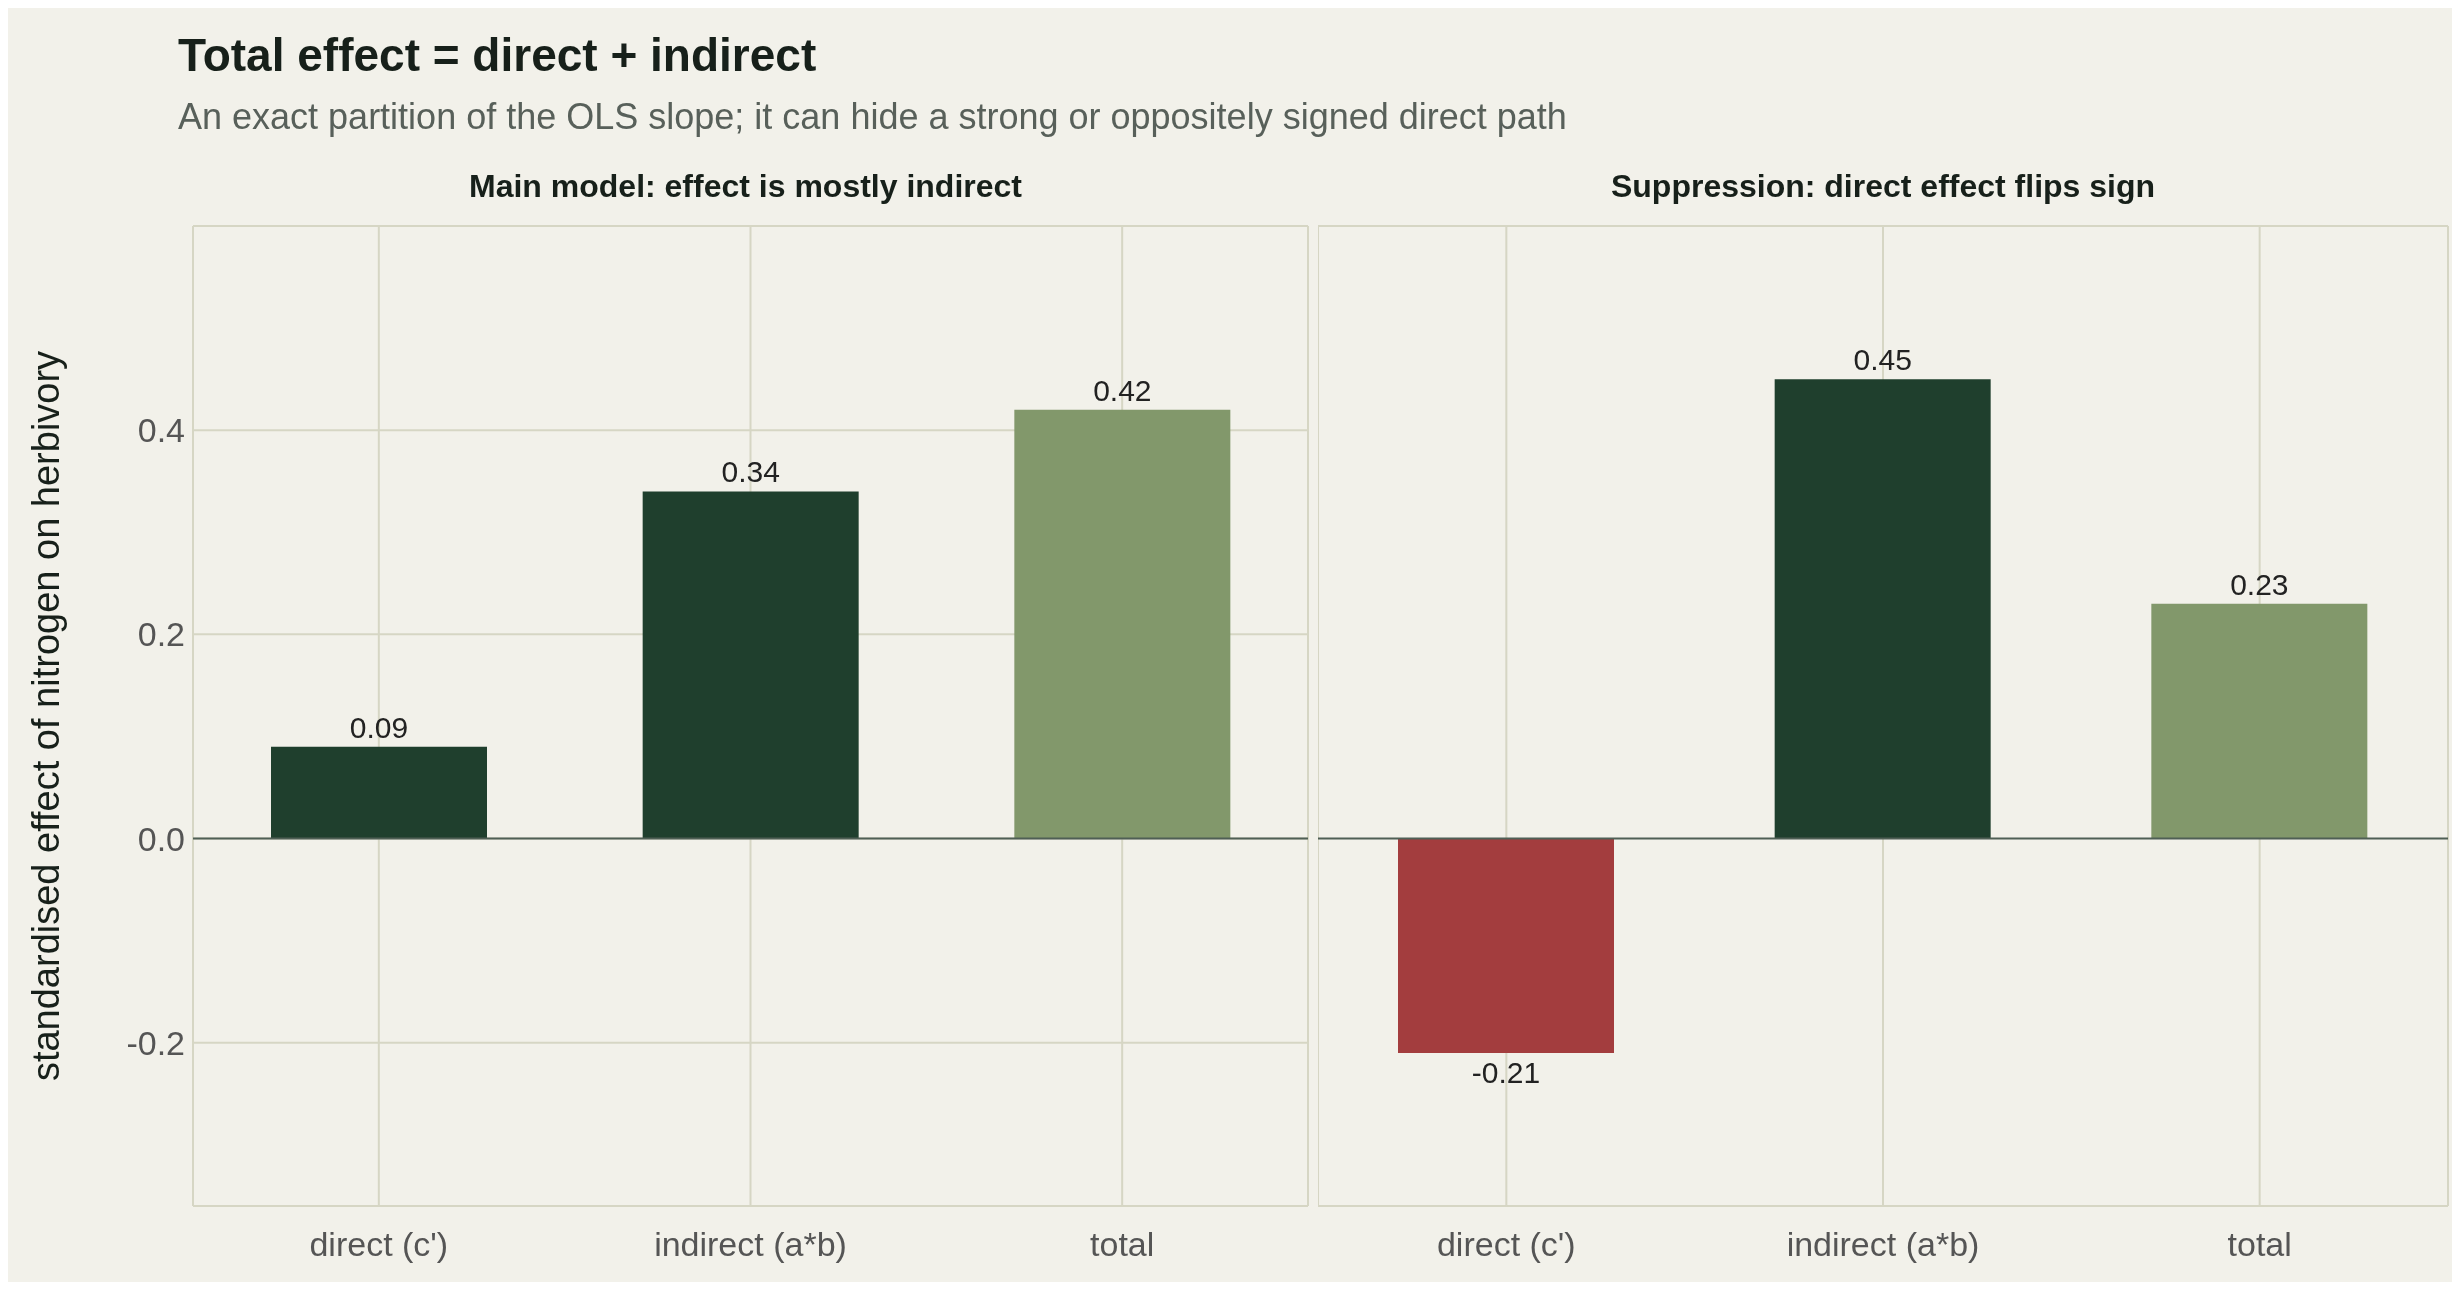 The height and width of the screenshot is (1290, 2460). What do you see at coordinates (1883, 187) in the screenshot?
I see `chart-title: Suppression: direct effect flips sign` at bounding box center [1883, 187].